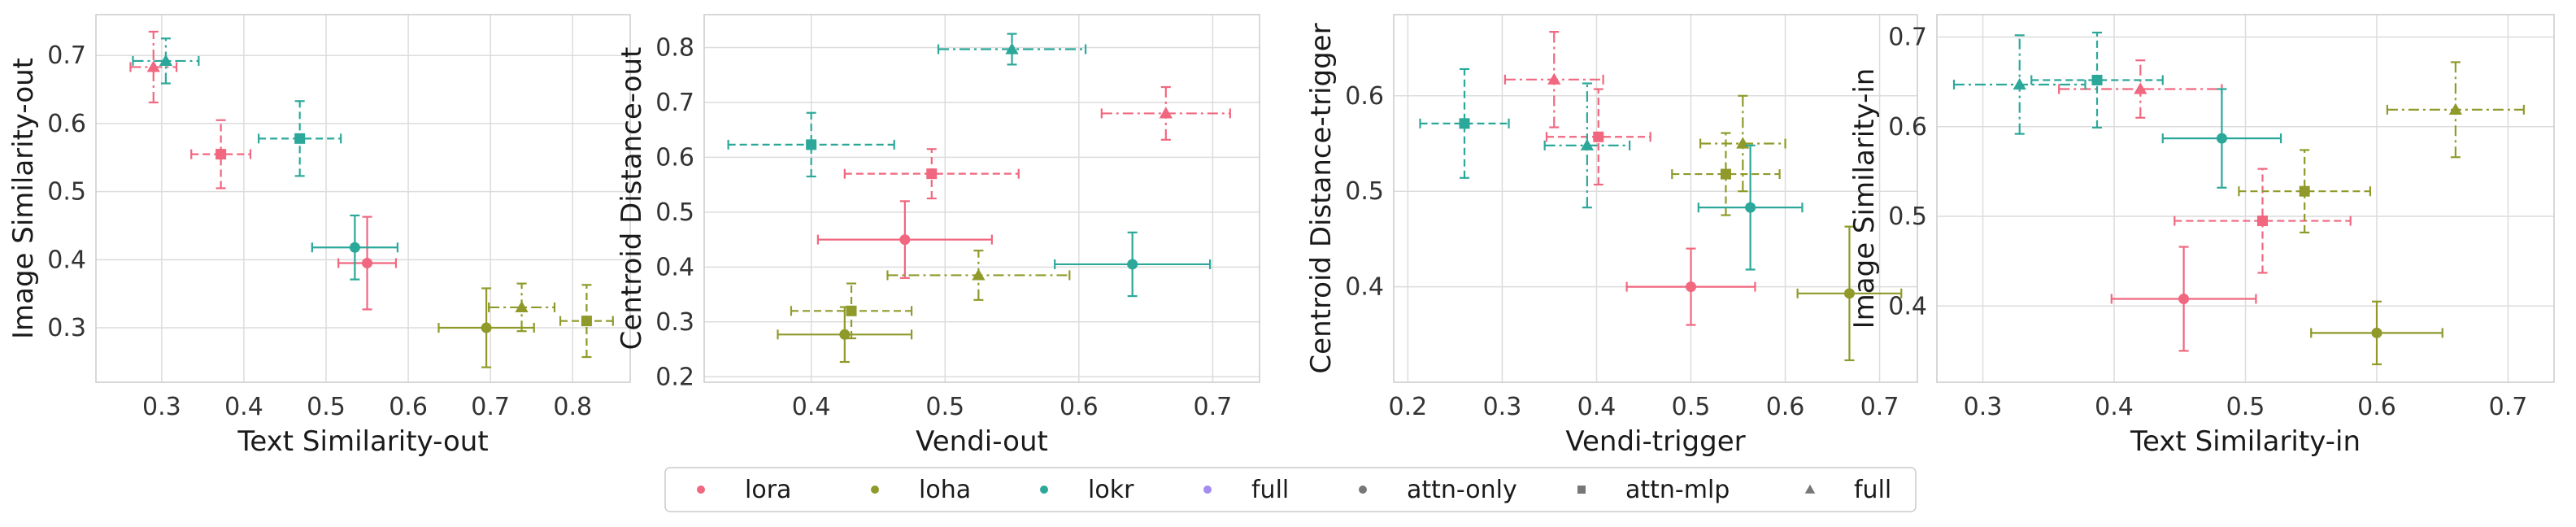 This screenshot has height=527, width=2576. What do you see at coordinates (24, 198) in the screenshot?
I see `y-axis-label: Image Similarity-out` at bounding box center [24, 198].